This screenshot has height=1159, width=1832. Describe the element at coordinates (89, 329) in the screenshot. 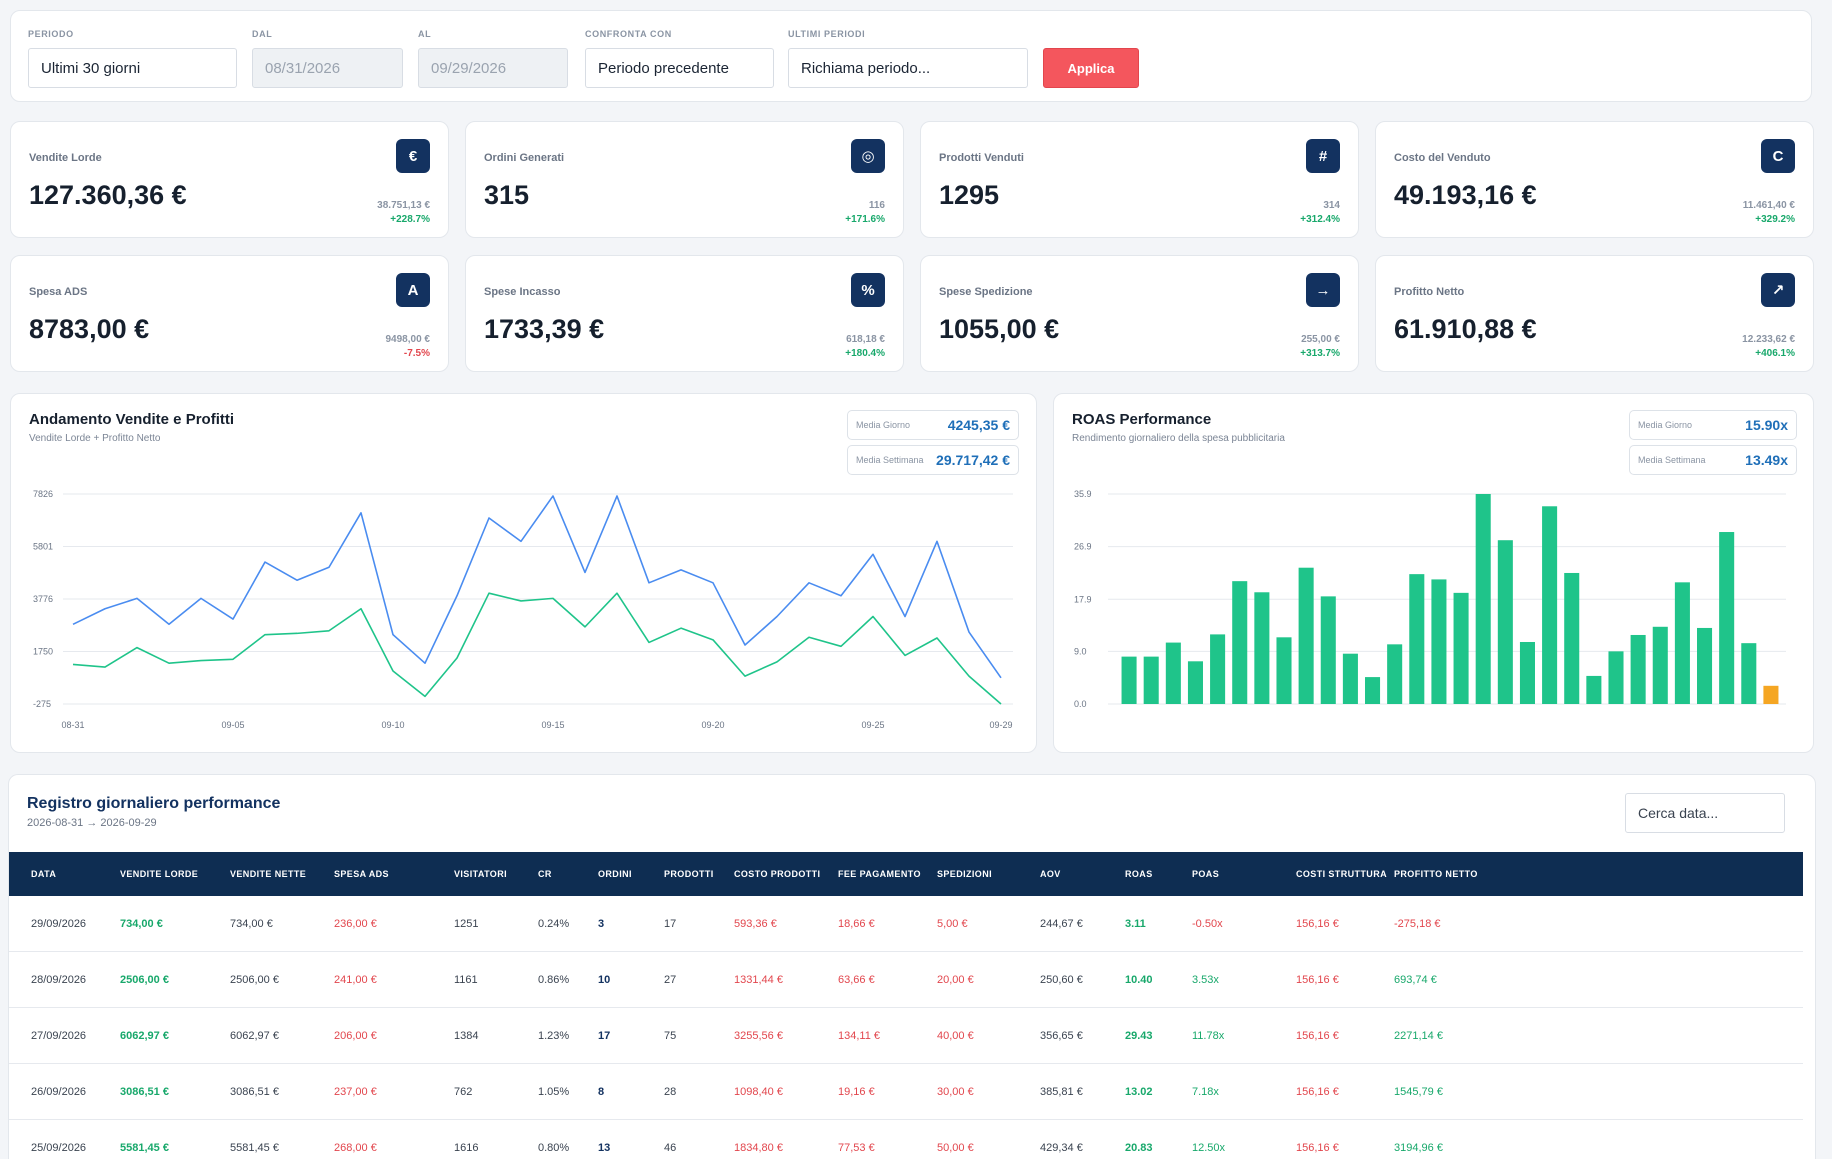

I see `kpi-value: 8783,00 €` at that location.